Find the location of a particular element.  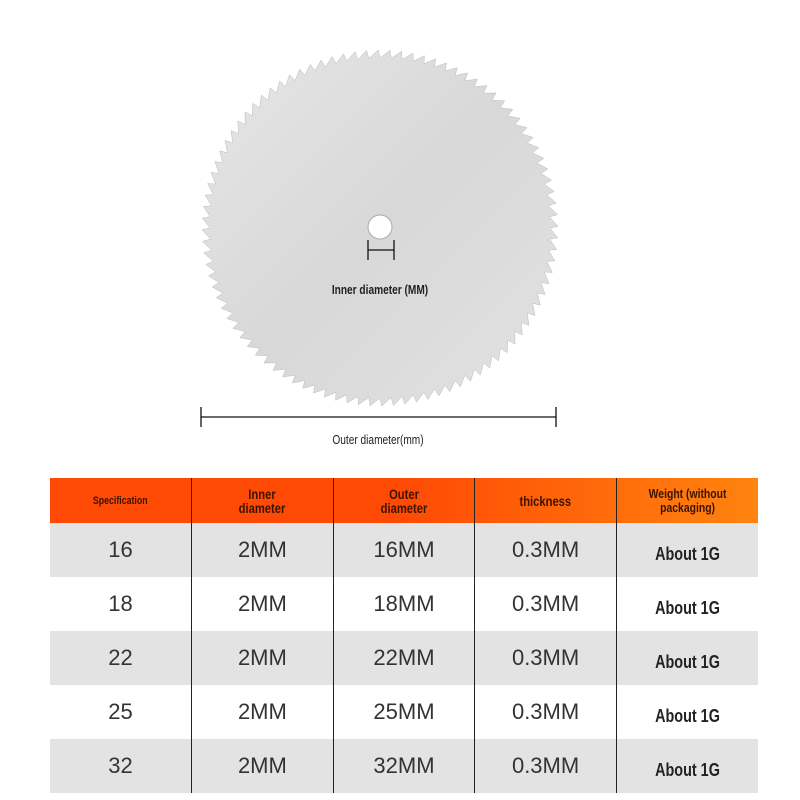

table-cell: 16 is located at coordinates (121, 550).